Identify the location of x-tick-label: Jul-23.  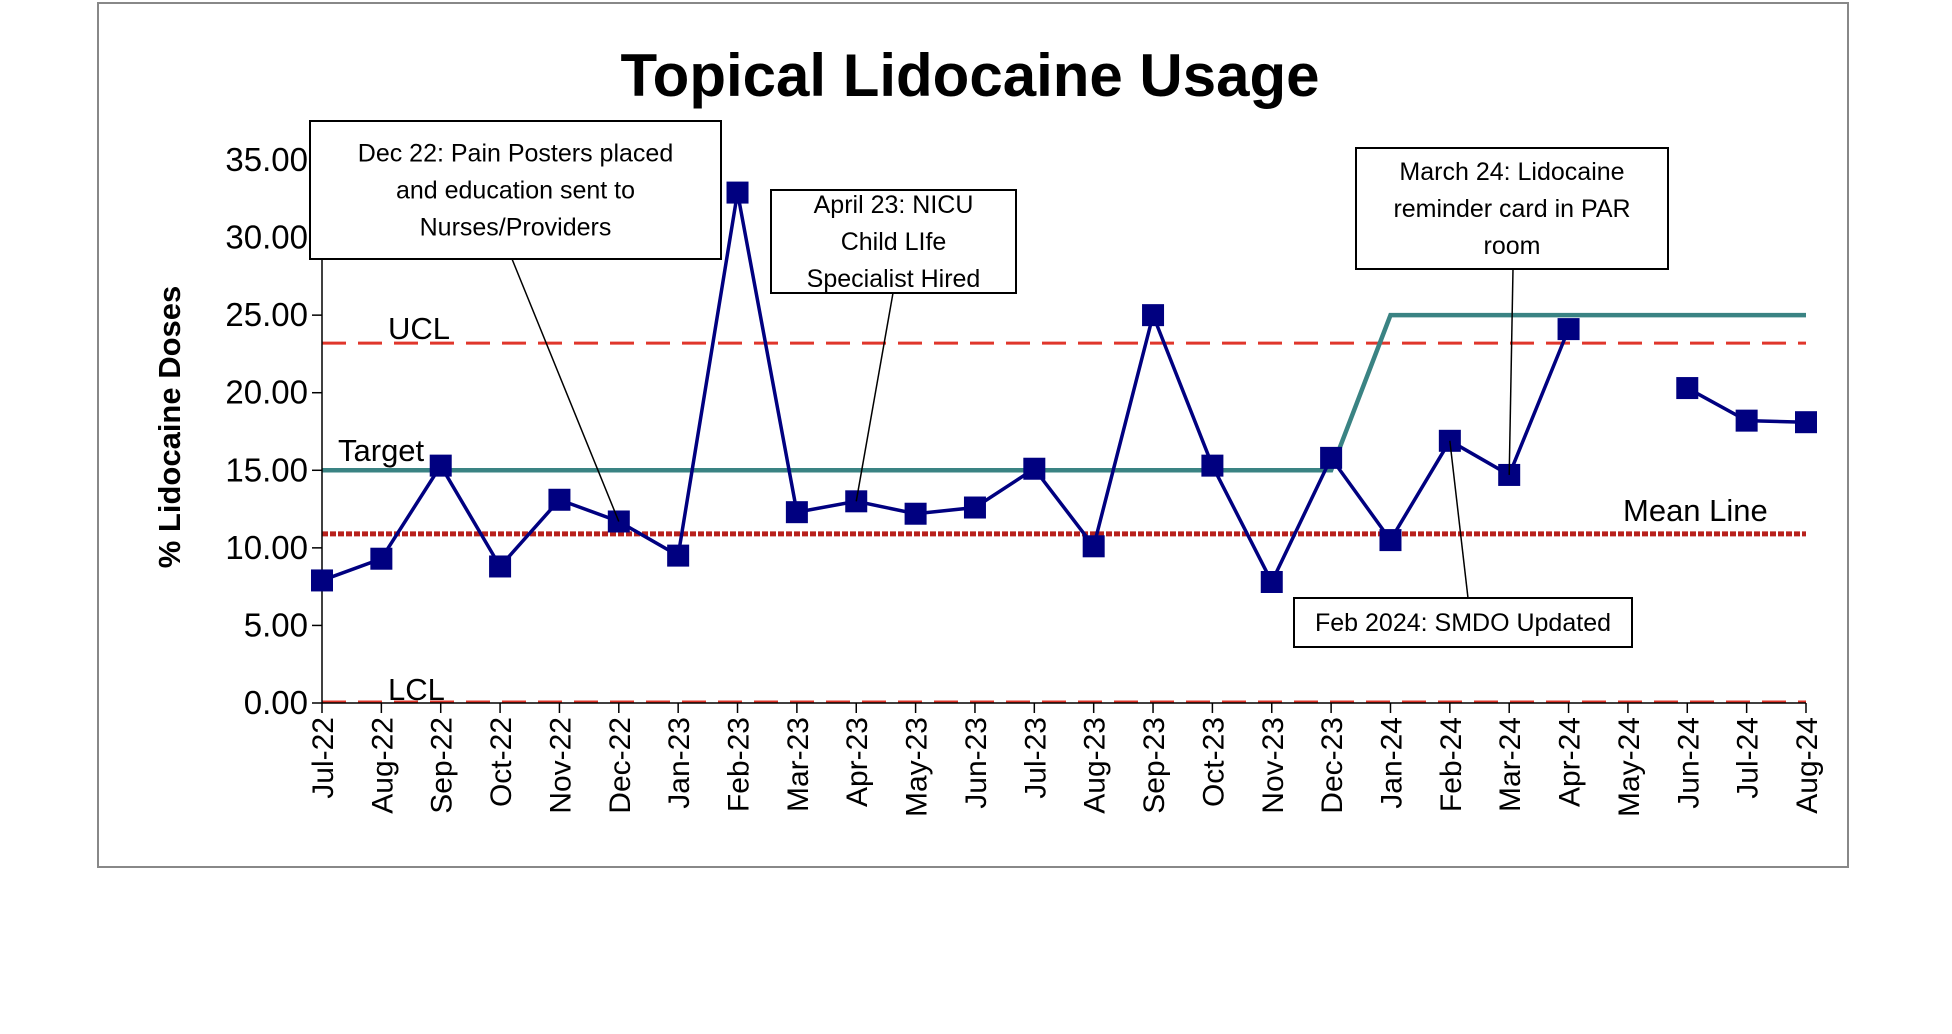
(1035, 758).